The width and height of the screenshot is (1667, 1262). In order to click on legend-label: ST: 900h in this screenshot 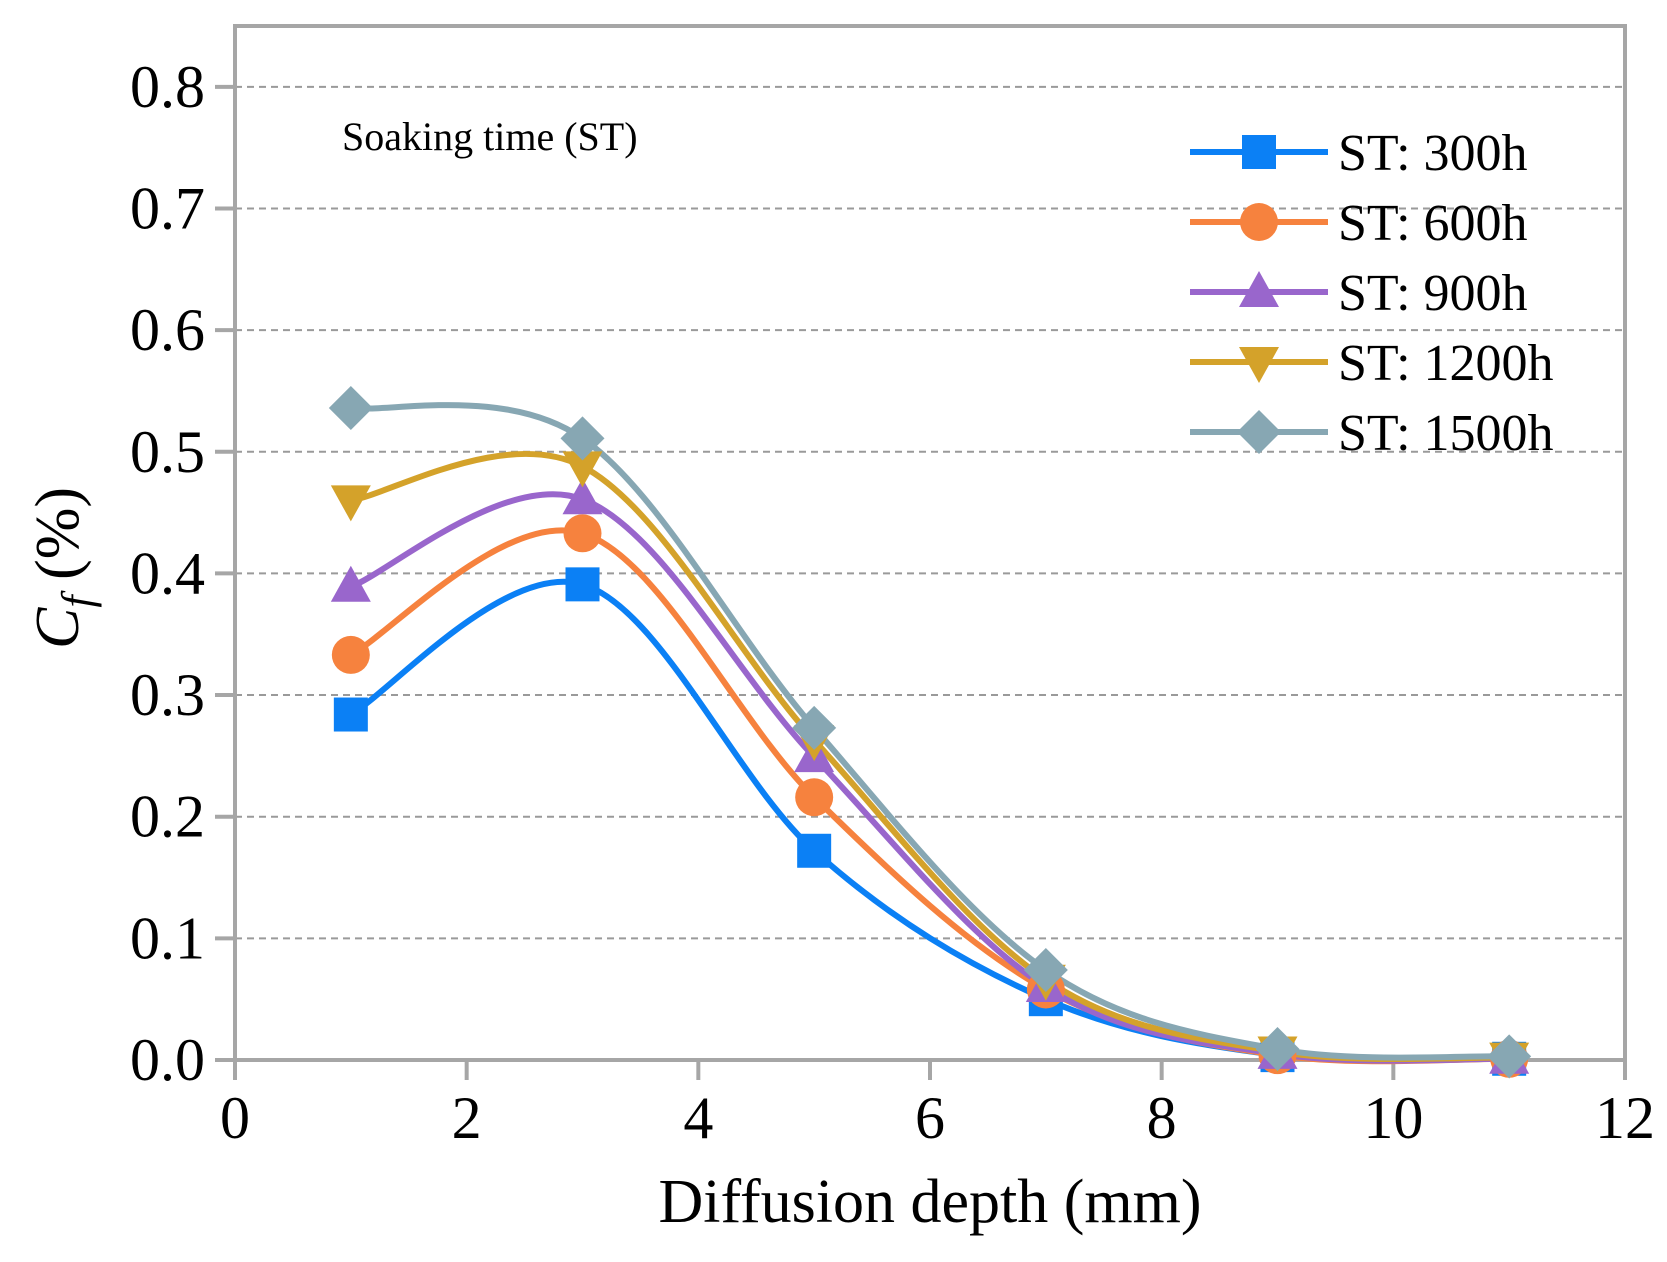, I will do `click(1433, 293)`.